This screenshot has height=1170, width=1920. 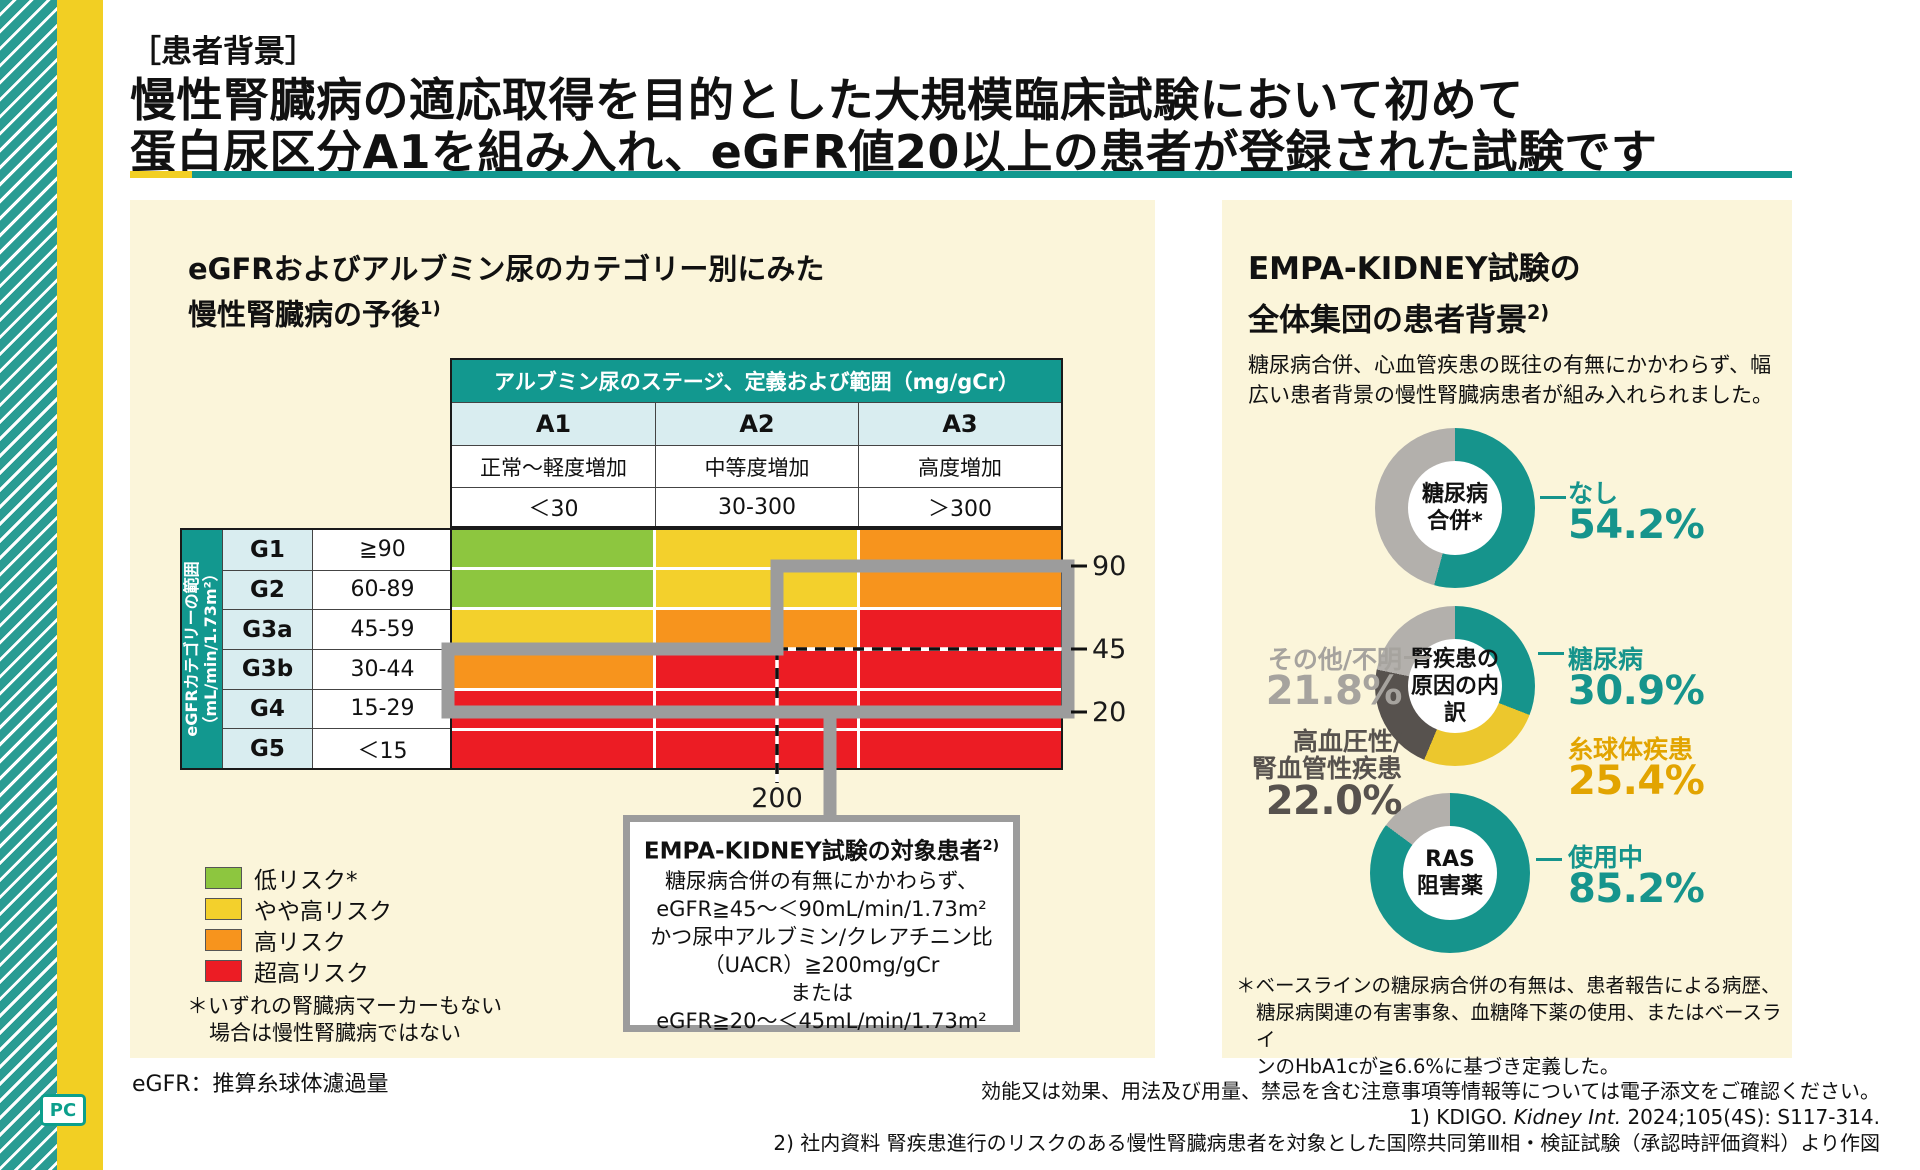 I want to click on stage-g3b: G3b, so click(x=267, y=669).